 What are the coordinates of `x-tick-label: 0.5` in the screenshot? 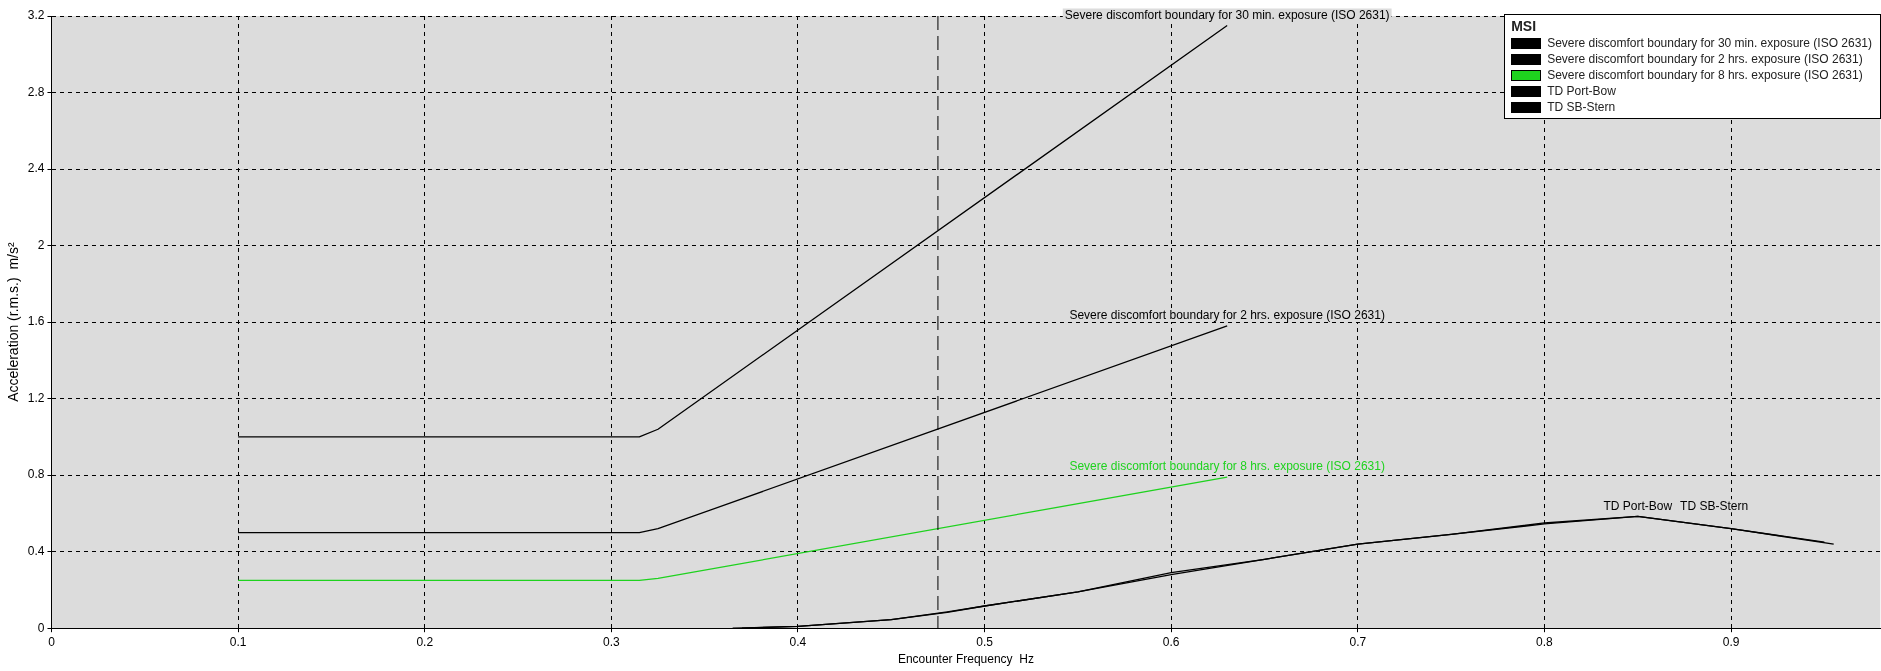 It's located at (985, 641).